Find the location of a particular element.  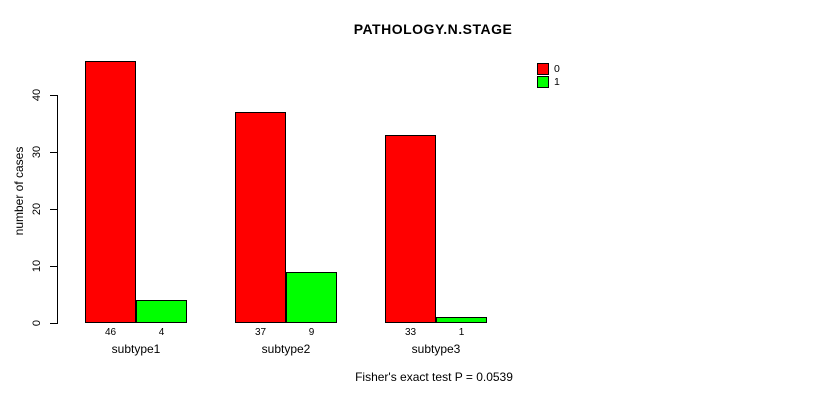

bar-subtype2-series1 is located at coordinates (311, 297).